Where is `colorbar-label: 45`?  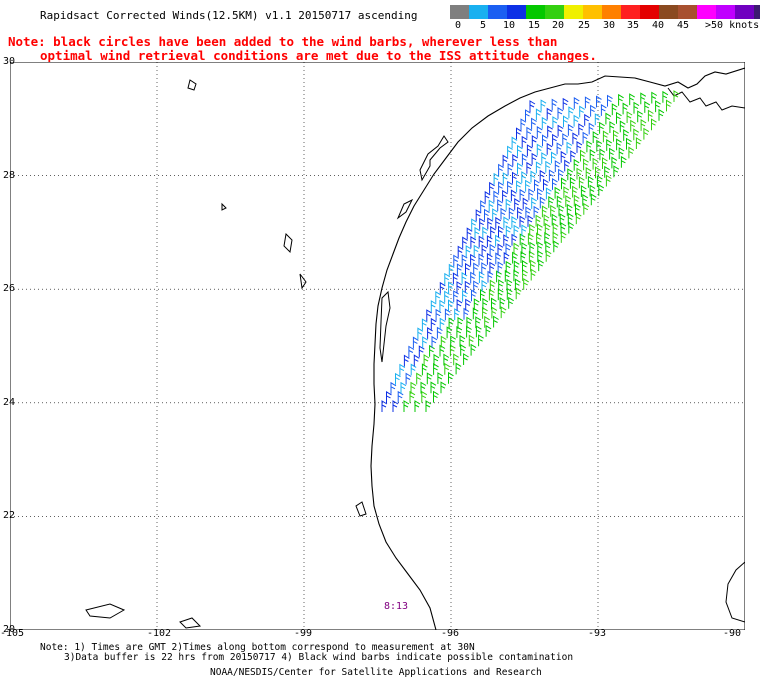
colorbar-label: 45 is located at coordinates (683, 25).